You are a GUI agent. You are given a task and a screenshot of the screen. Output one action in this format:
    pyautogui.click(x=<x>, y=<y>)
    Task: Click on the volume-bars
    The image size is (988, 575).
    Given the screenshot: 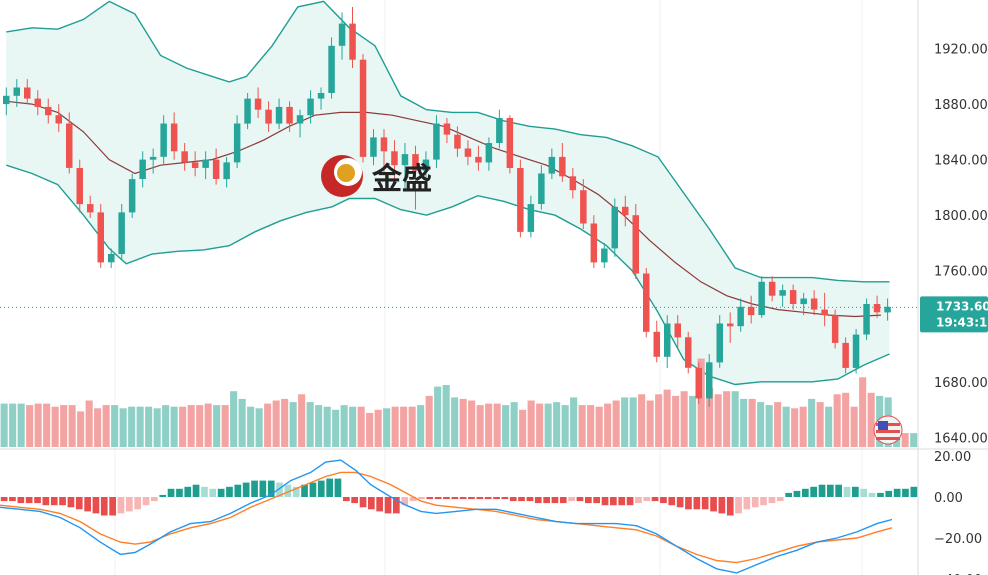 What is the action you would take?
    pyautogui.click(x=459, y=403)
    